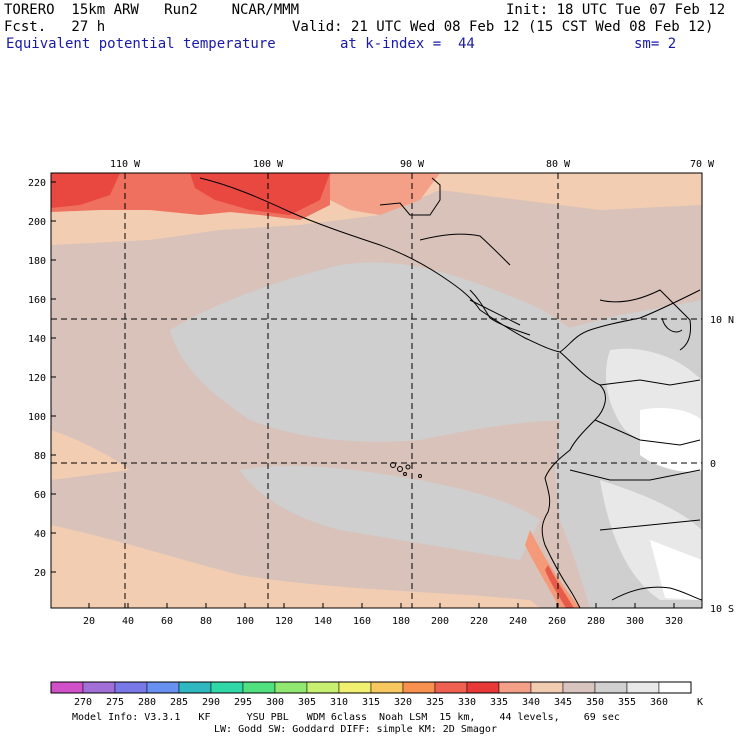 Image resolution: width=740 pixels, height=740 pixels. What do you see at coordinates (115, 702) in the screenshot?
I see `colorbar-label: 275` at bounding box center [115, 702].